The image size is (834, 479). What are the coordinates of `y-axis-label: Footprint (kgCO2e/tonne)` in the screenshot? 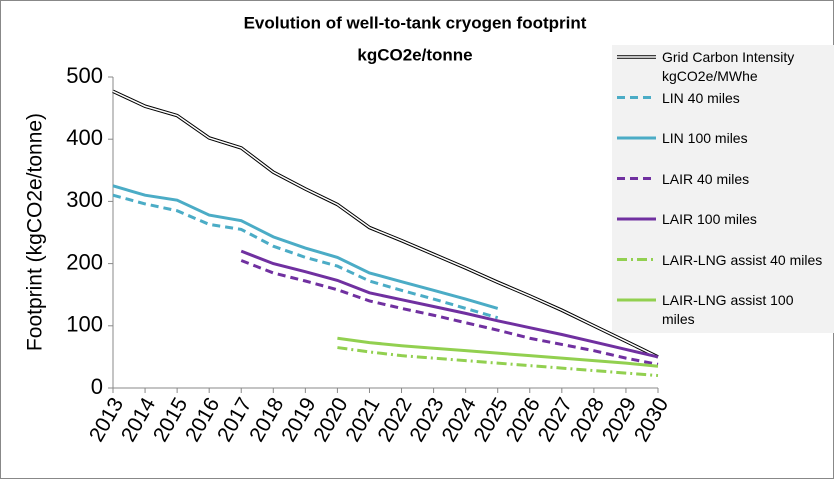 It's located at (35, 232).